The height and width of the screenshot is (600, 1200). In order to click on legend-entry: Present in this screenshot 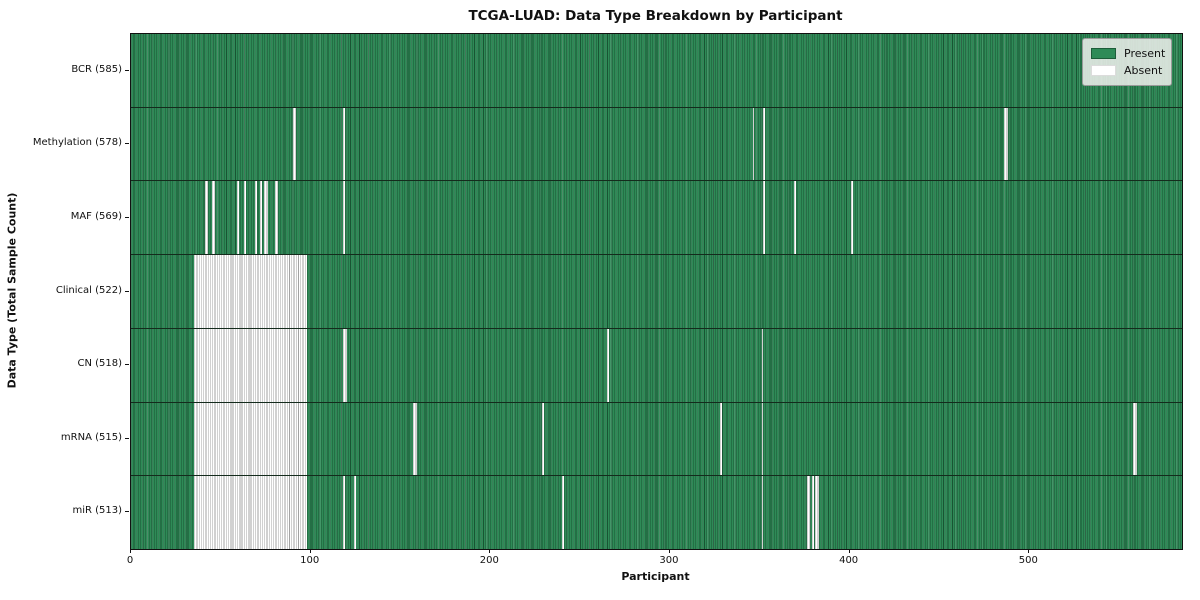, I will do `click(1128, 53)`.